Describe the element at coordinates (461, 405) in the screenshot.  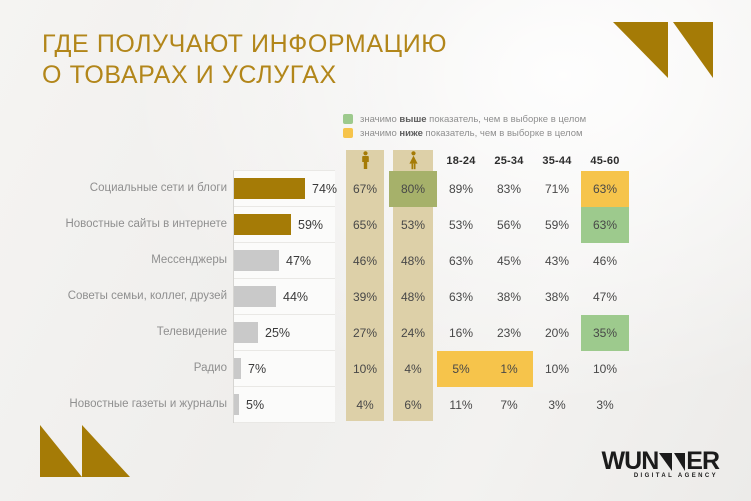
I see `table-cell: 11%` at that location.